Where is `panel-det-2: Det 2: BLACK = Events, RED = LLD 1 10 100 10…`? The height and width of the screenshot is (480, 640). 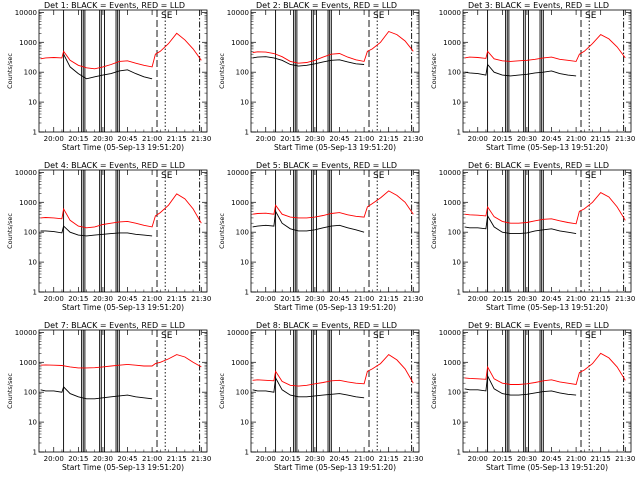
panel-det-2: Det 2: BLACK = Events, RED = LLD 1 10 100 10… is located at coordinates (320, 76).